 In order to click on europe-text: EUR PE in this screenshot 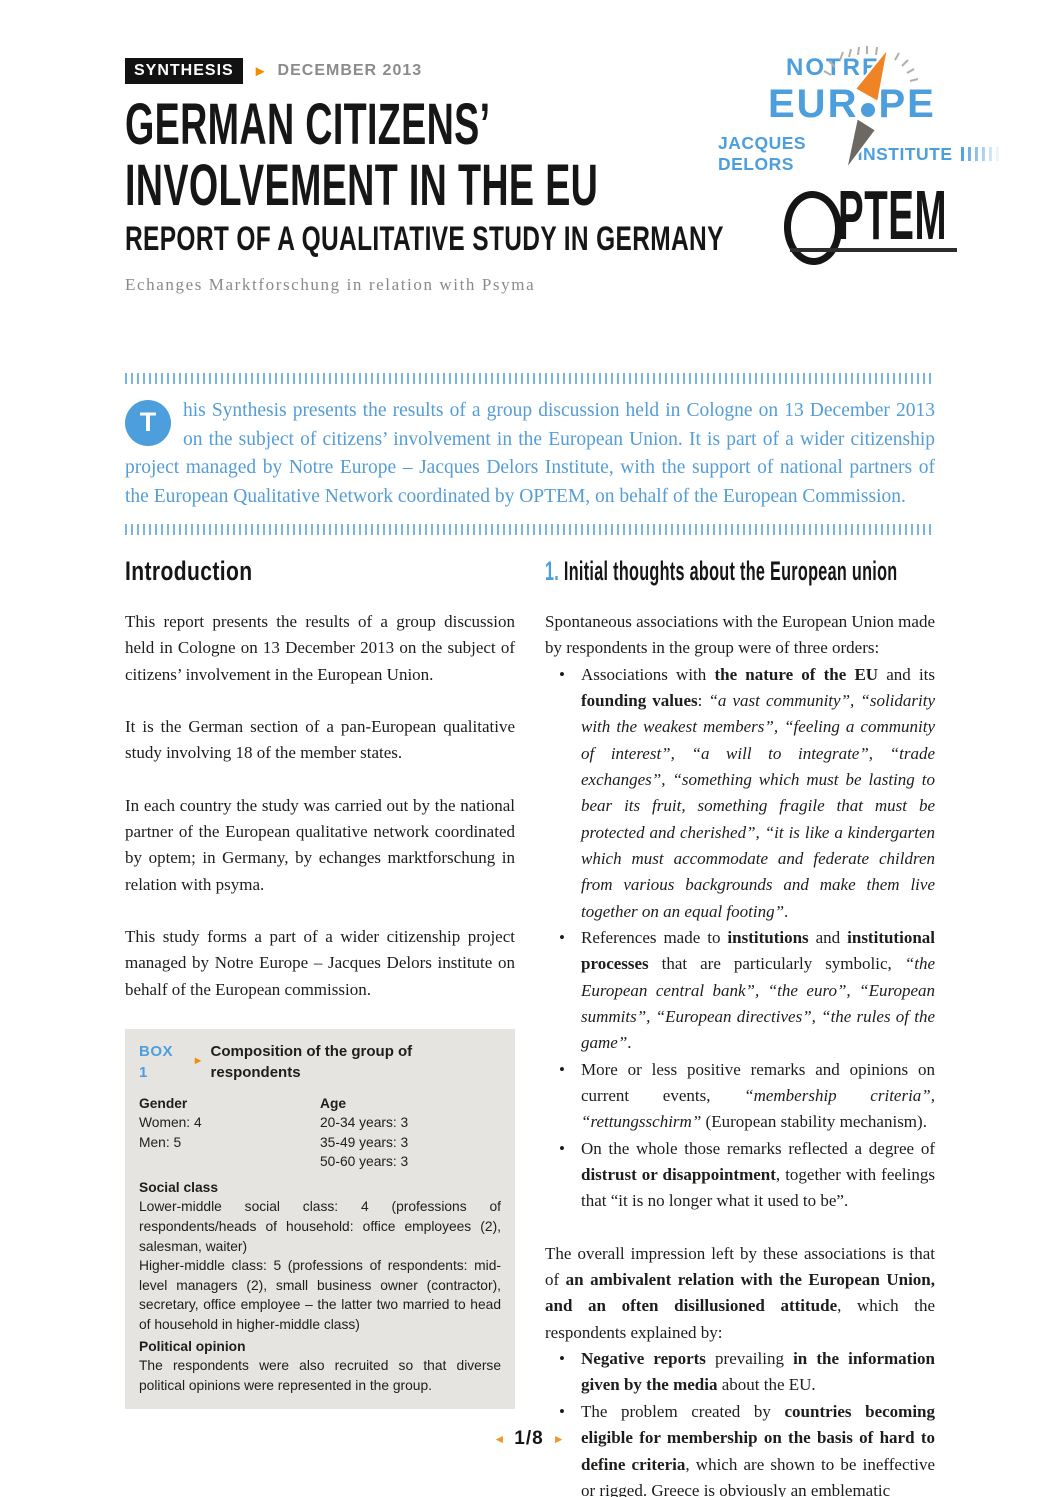, I will do `click(885, 104)`.